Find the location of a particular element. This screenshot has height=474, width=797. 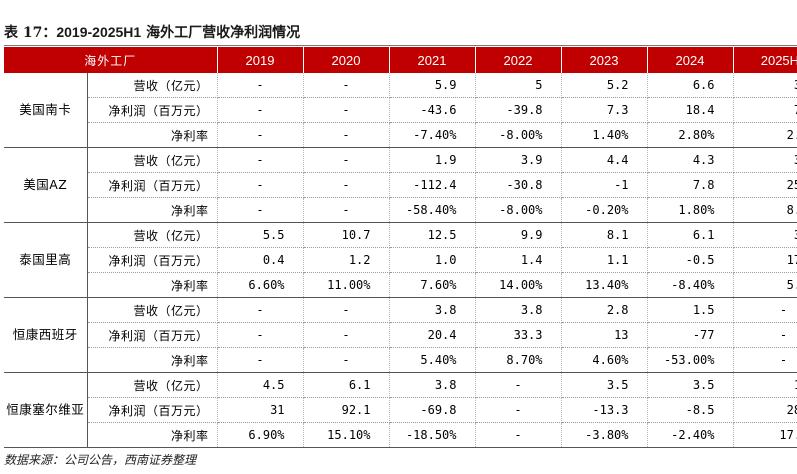

value-cell: 1.9 is located at coordinates (432, 160).